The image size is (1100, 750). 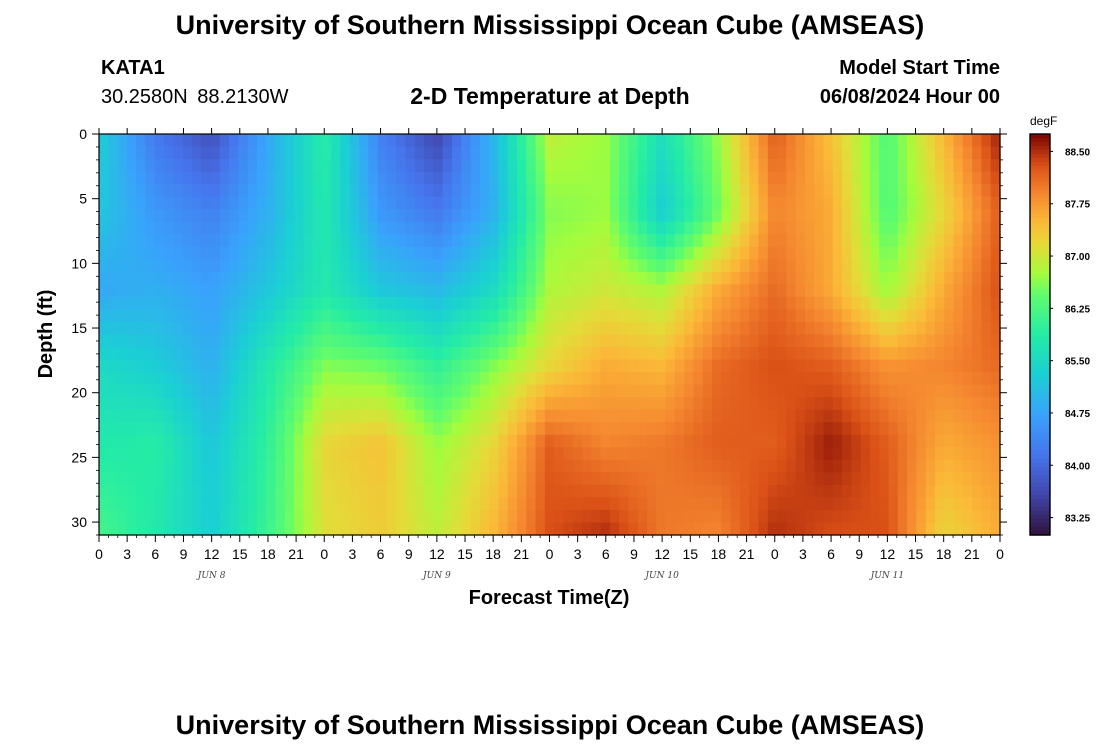 I want to click on x-tick-label: 9, so click(x=634, y=554).